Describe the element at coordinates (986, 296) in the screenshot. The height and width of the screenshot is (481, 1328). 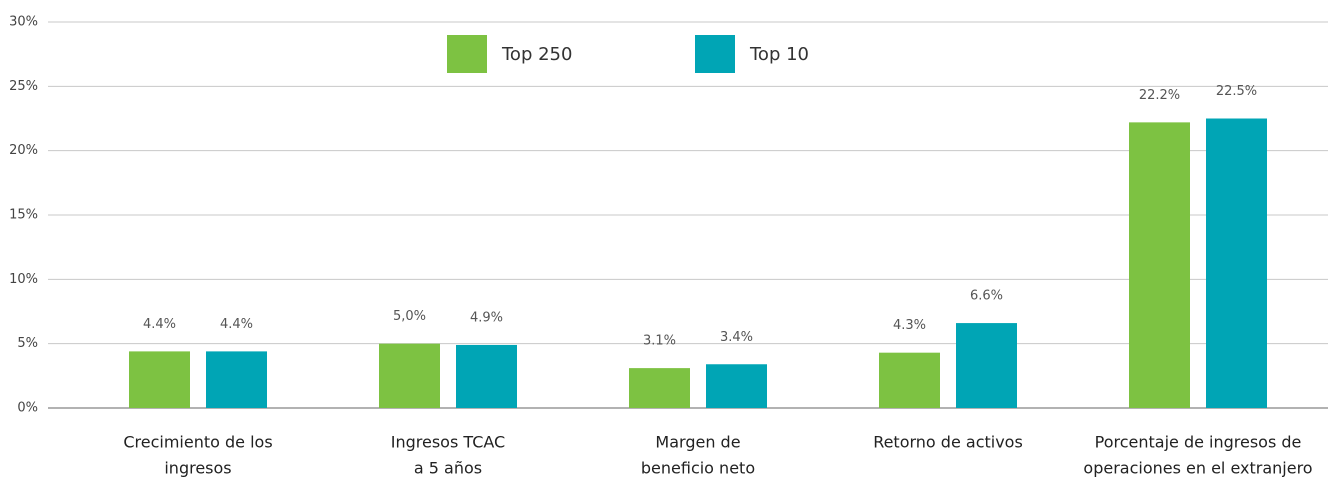
I see `value-label: 6.6%` at that location.